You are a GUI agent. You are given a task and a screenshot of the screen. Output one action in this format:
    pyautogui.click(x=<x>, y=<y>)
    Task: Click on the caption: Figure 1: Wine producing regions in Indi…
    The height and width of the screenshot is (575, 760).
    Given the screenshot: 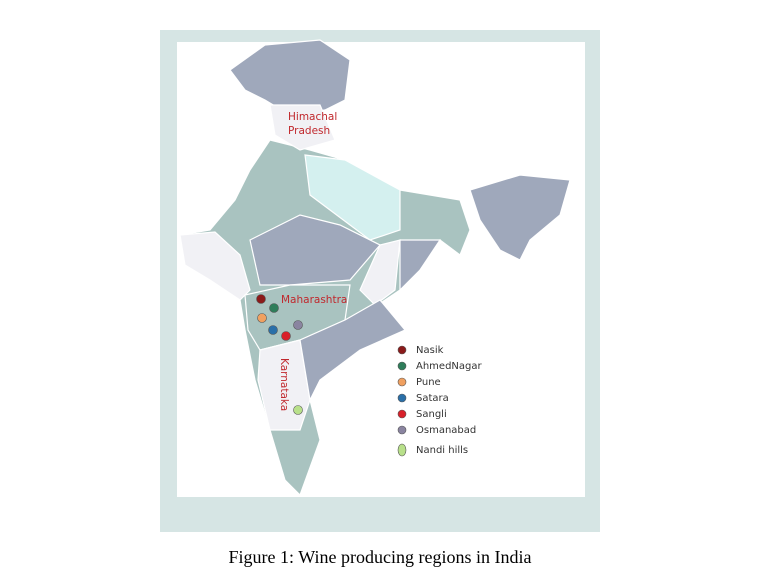 What is the action you would take?
    pyautogui.click(x=380, y=557)
    